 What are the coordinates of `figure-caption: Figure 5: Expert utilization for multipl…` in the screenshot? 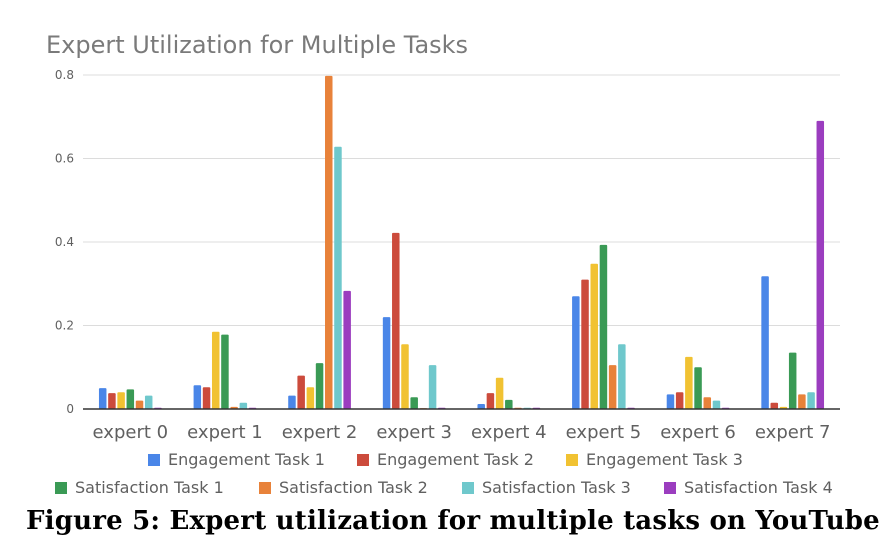 It's located at (454, 521).